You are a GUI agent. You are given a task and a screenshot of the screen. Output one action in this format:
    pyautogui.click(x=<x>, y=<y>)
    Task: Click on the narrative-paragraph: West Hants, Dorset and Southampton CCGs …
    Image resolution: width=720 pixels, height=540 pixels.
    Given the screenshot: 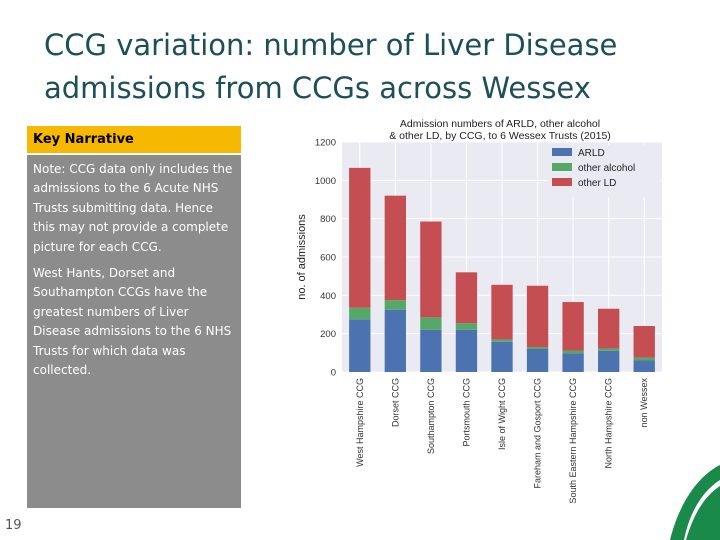 What is the action you would take?
    pyautogui.click(x=132, y=322)
    